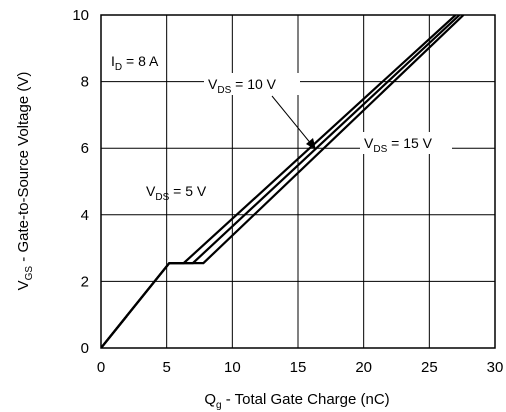 This screenshot has width=506, height=412. I want to click on x-axis-label: Qg - Total Gate Charge (nC), so click(296, 401).